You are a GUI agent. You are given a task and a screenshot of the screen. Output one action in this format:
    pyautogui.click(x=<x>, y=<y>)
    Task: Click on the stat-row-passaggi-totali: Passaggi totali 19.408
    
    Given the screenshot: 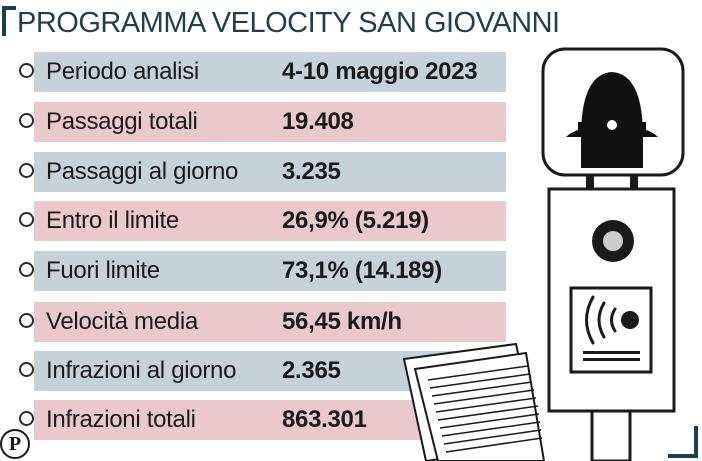 What is the action you would take?
    pyautogui.click(x=262, y=122)
    